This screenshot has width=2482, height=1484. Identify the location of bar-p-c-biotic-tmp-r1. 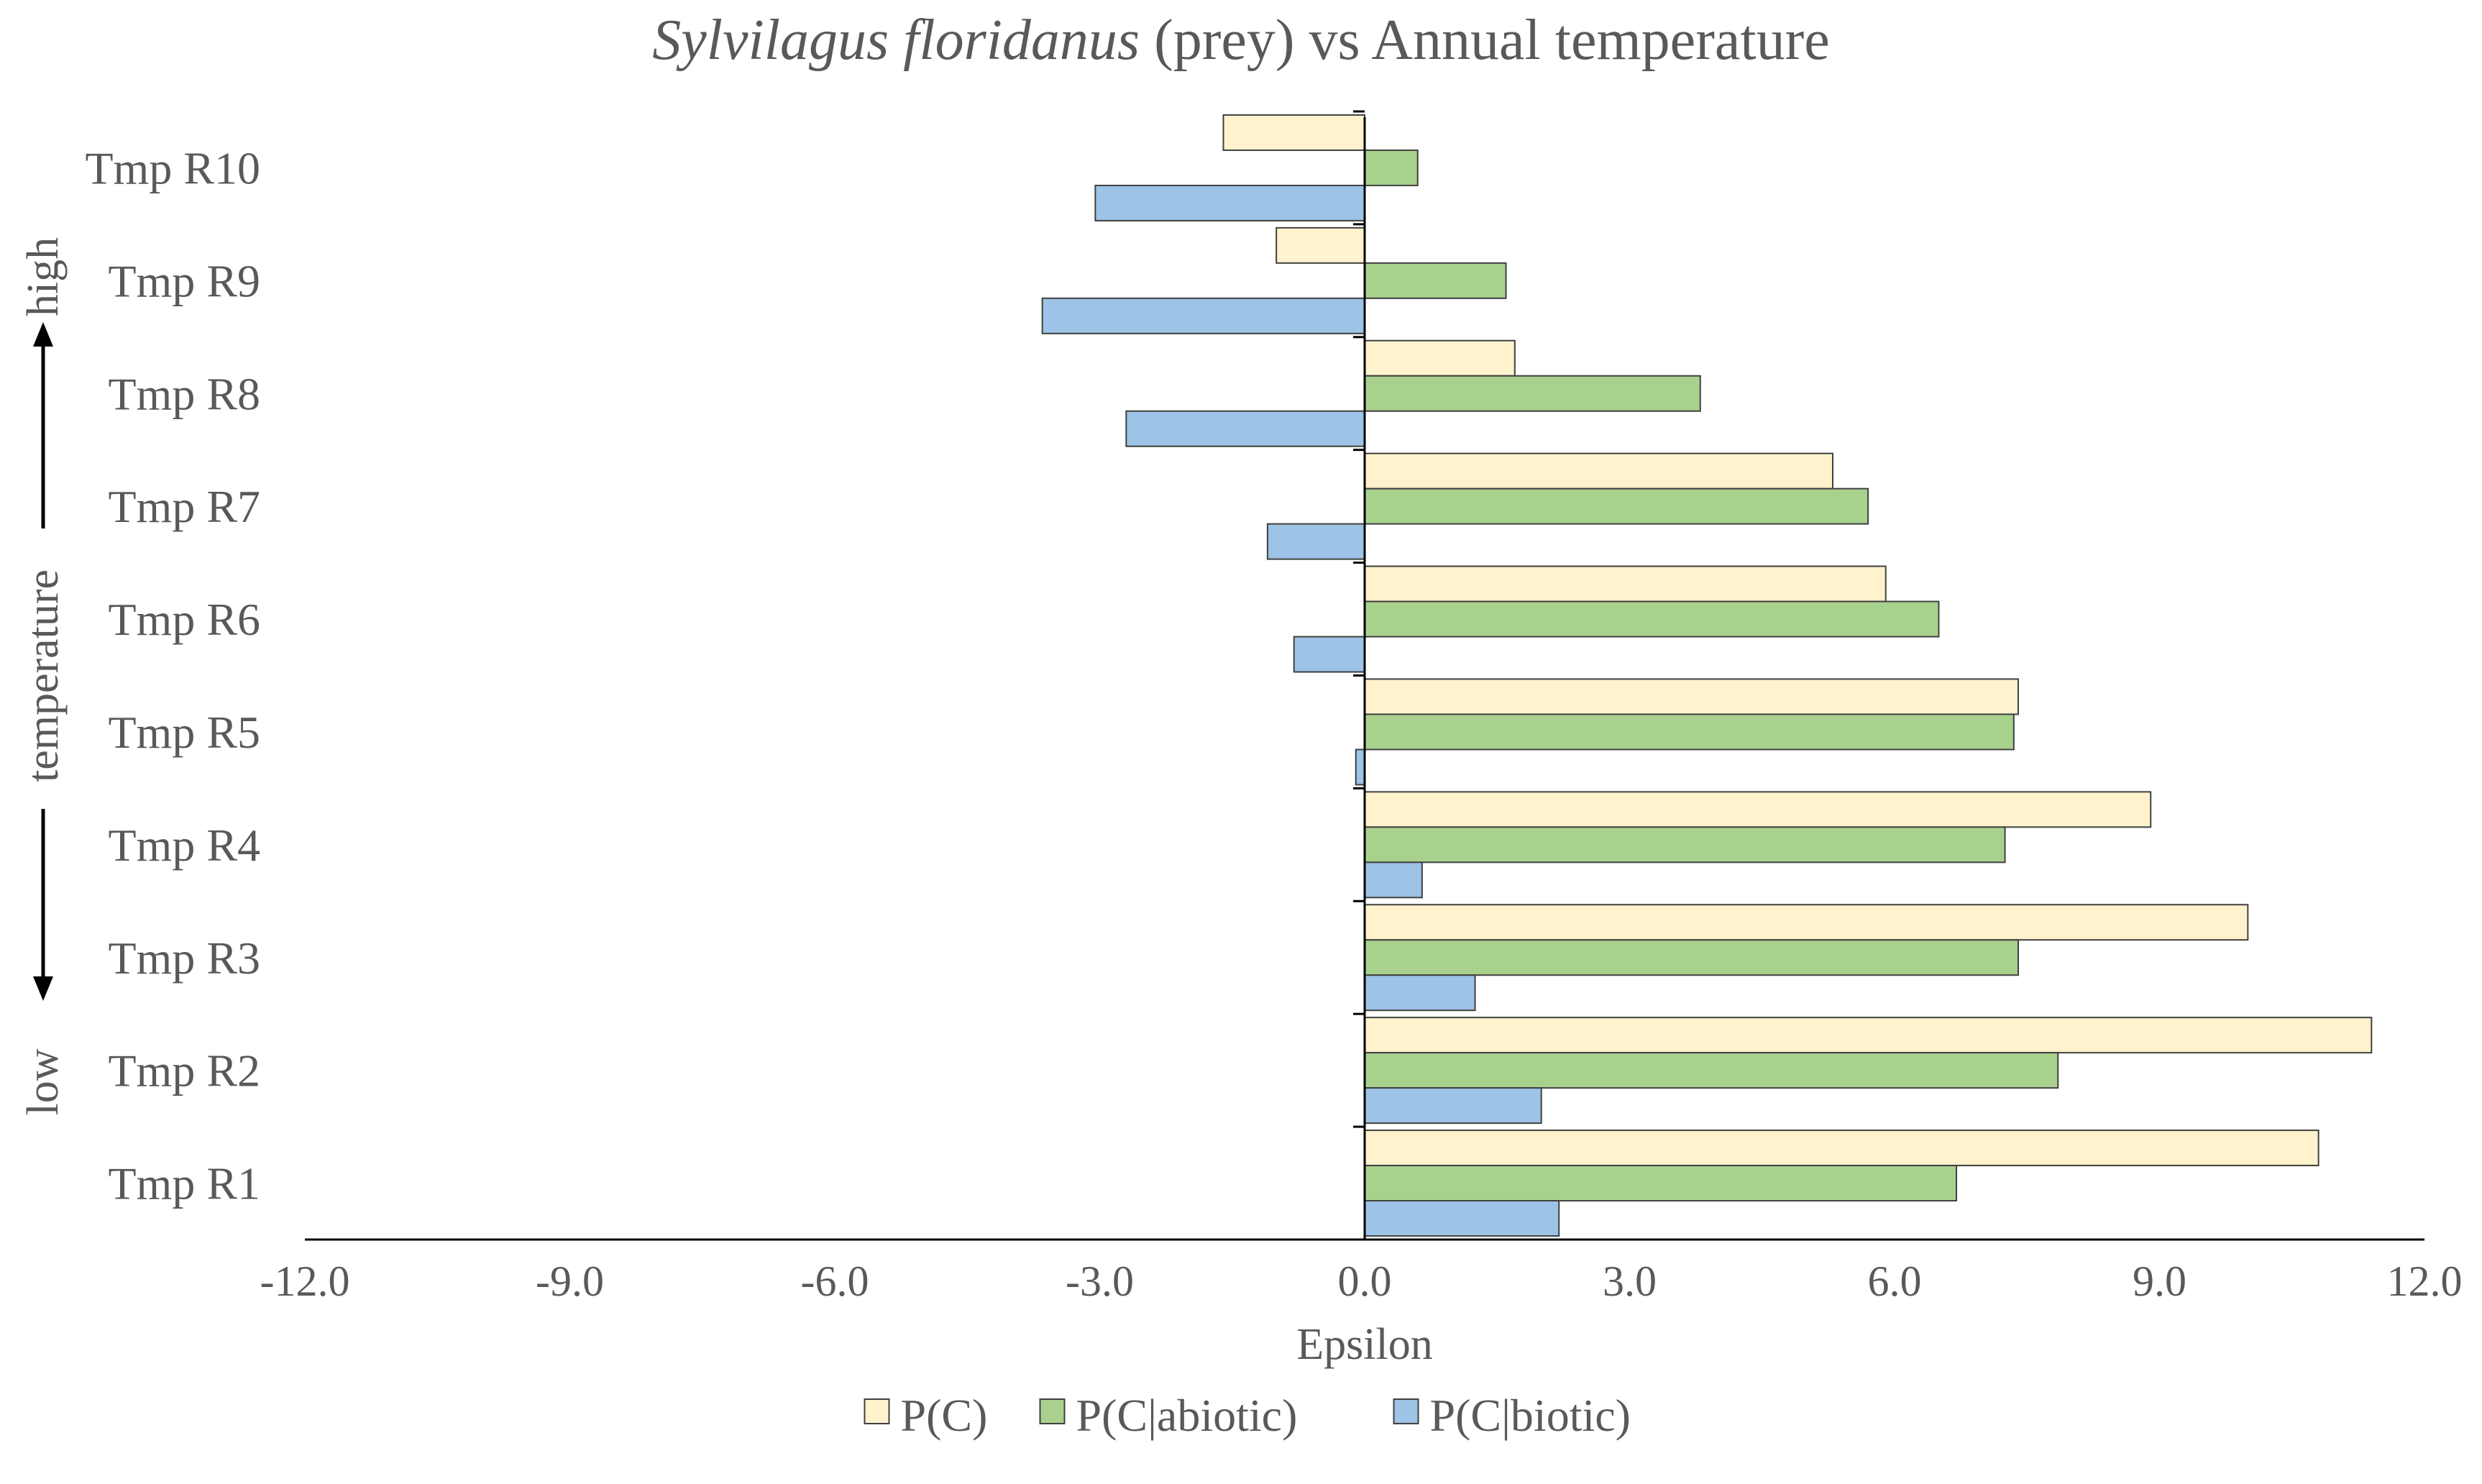
(1462, 1218).